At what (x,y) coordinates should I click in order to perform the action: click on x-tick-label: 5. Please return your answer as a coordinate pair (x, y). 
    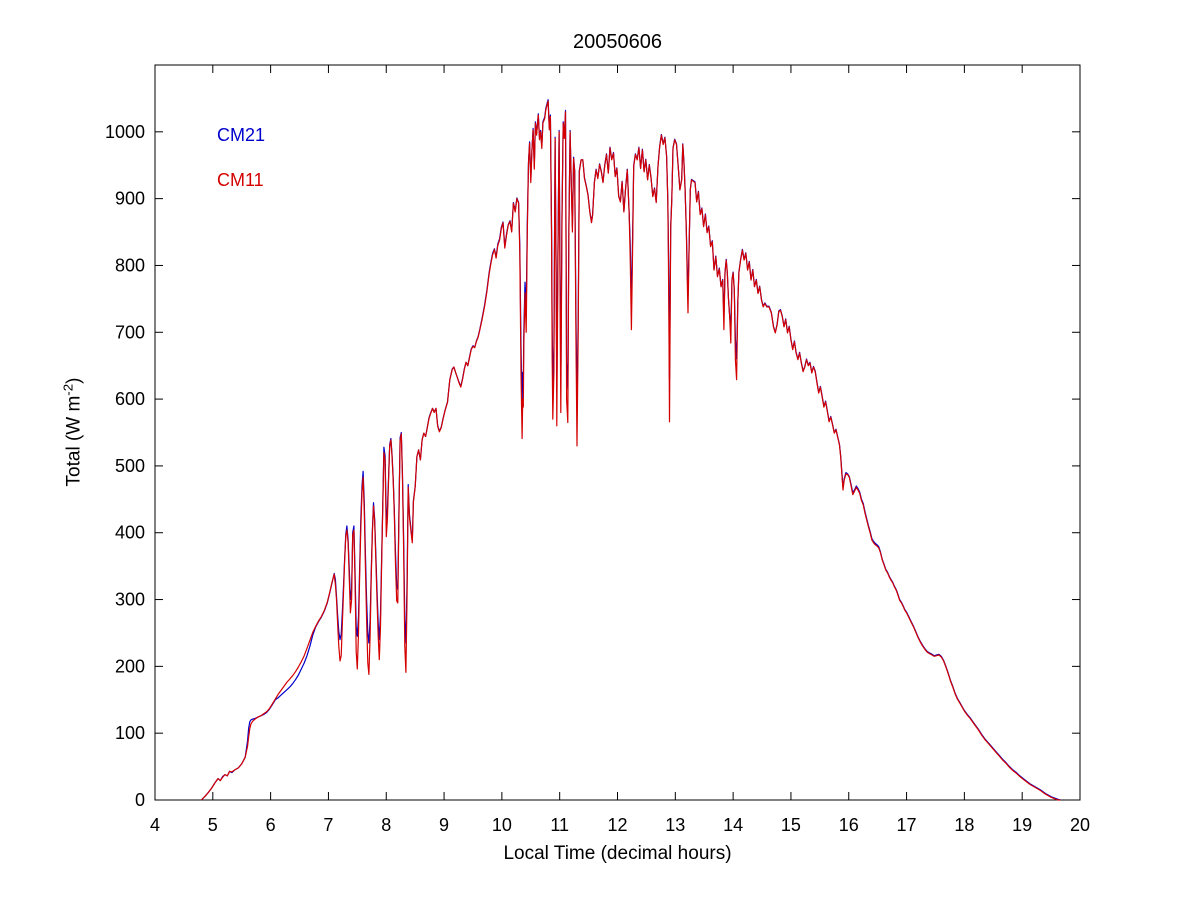
    Looking at the image, I should click on (213, 825).